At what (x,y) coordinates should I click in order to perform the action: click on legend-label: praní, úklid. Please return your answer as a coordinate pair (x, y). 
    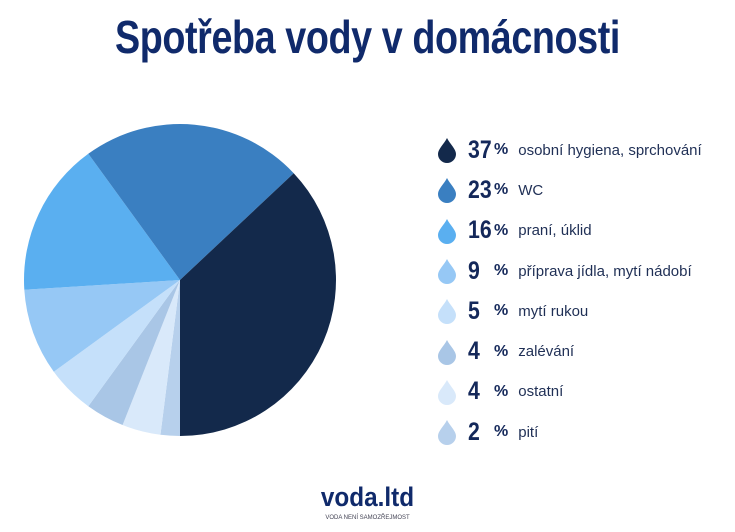
    Looking at the image, I should click on (555, 231).